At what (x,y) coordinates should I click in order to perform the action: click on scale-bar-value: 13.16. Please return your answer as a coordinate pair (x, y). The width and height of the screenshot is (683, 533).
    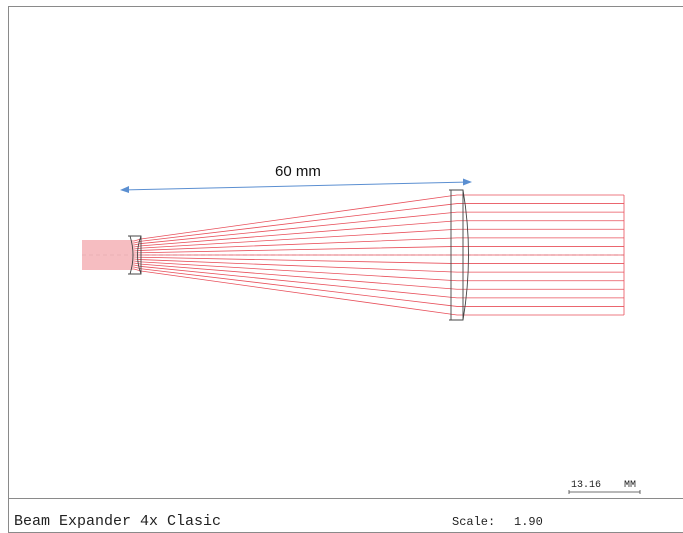
    Looking at the image, I should click on (586, 485).